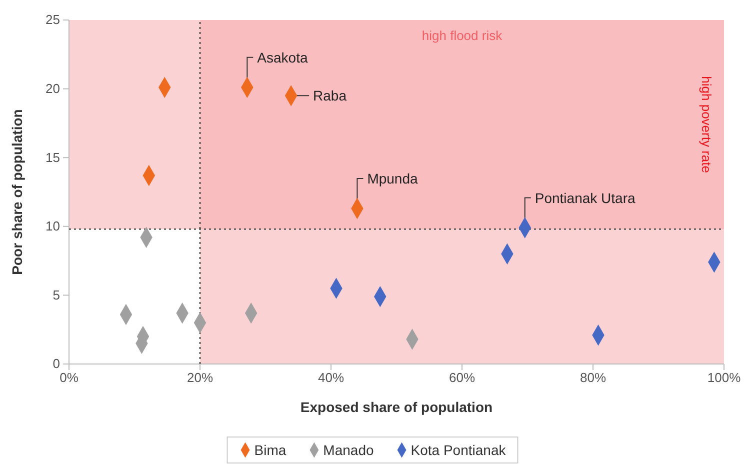  I want to click on x-tick-label: 60%, so click(462, 378).